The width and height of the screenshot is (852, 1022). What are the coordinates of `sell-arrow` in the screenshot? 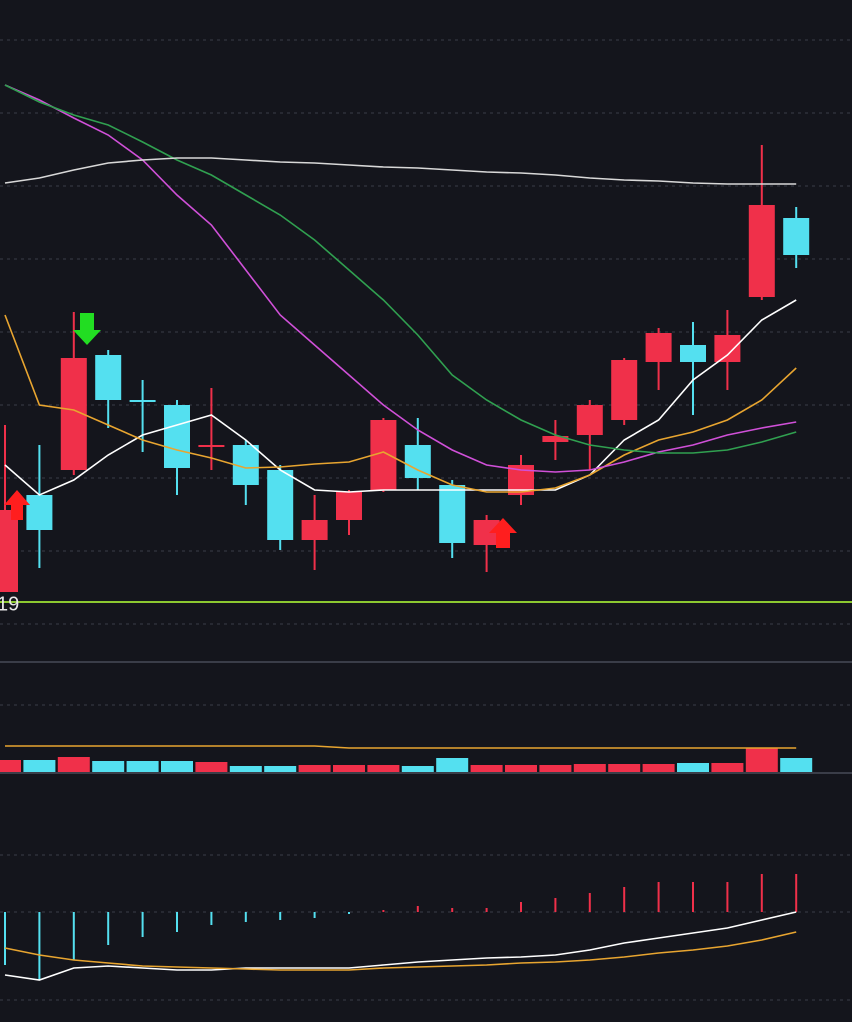 It's located at (87, 329).